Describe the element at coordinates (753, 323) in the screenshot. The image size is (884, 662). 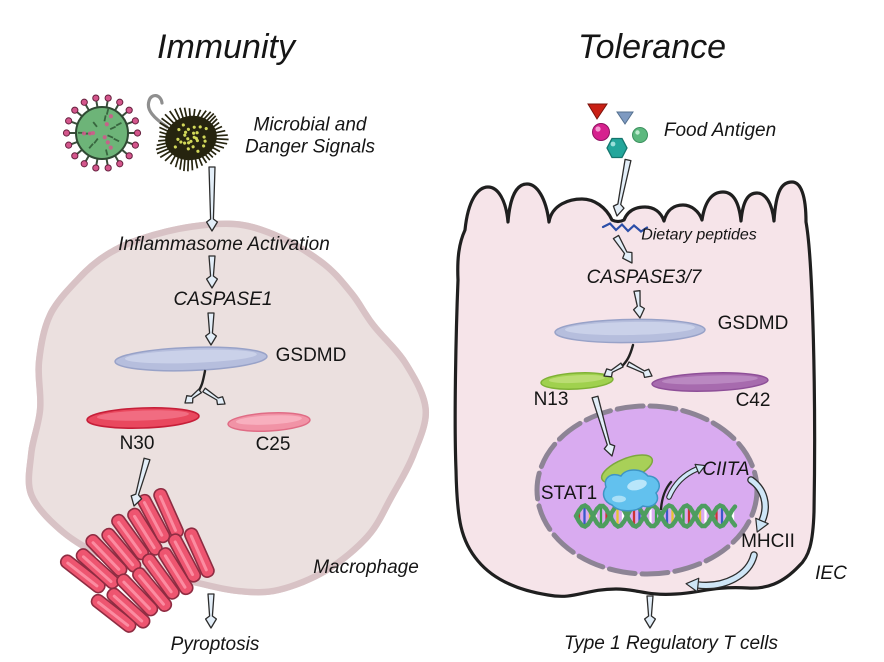
I see `gsdmd-label-right: GSDMD` at that location.